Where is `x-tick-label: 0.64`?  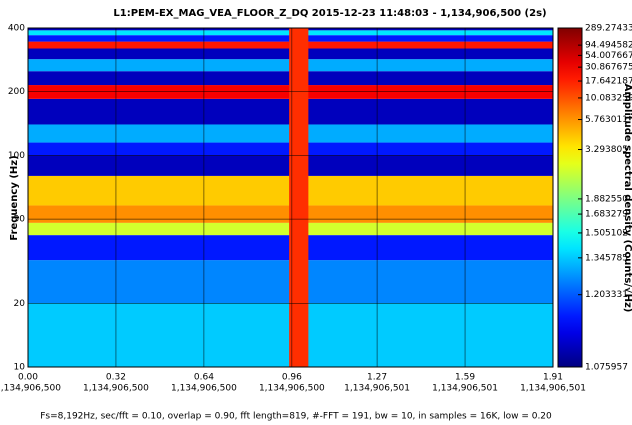 x-tick-label: 0.64 is located at coordinates (204, 378).